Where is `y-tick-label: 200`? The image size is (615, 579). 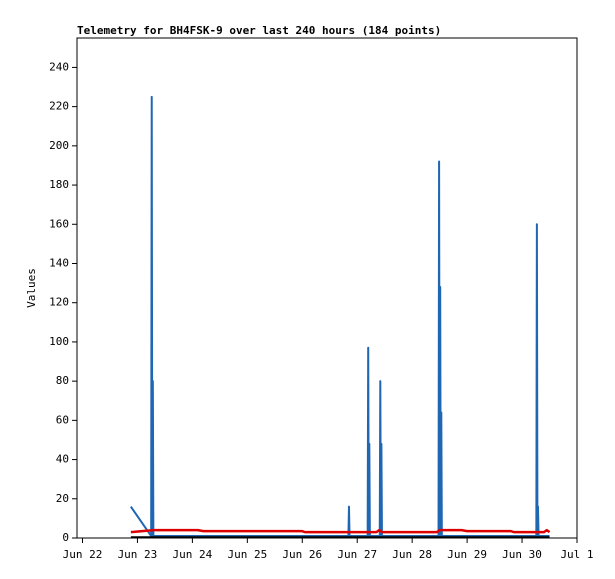 y-tick-label: 200 is located at coordinates (59, 145).